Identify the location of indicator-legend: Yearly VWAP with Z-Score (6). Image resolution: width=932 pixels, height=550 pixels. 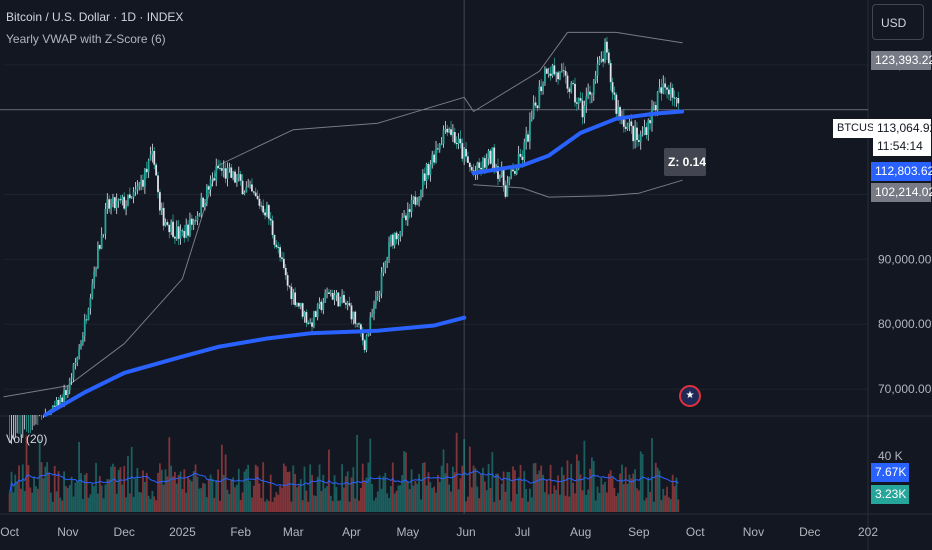
(86, 39).